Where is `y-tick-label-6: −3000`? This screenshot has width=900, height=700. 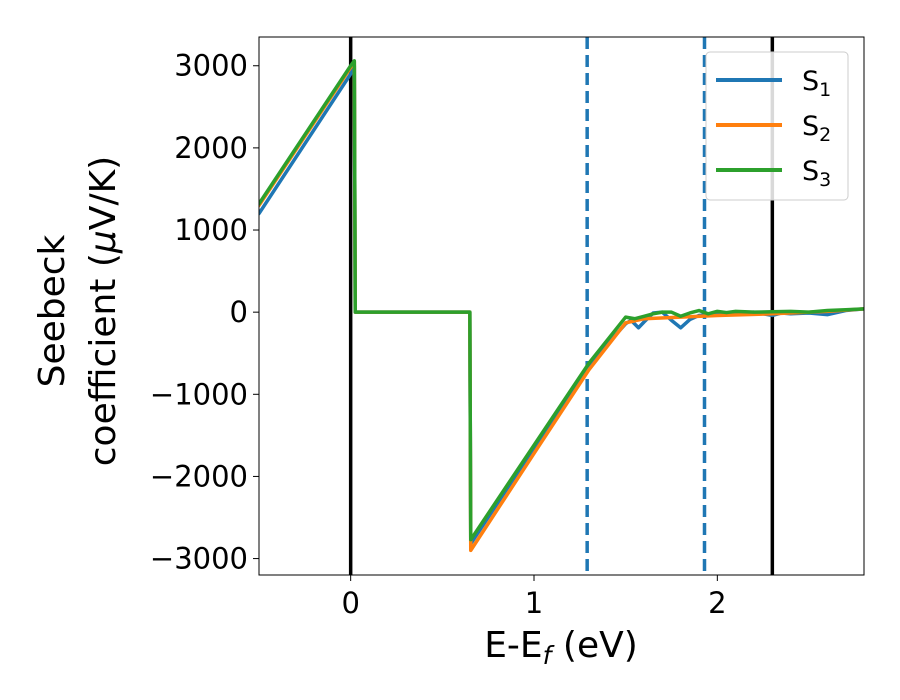
y-tick-label-6: −3000 is located at coordinates (199, 559).